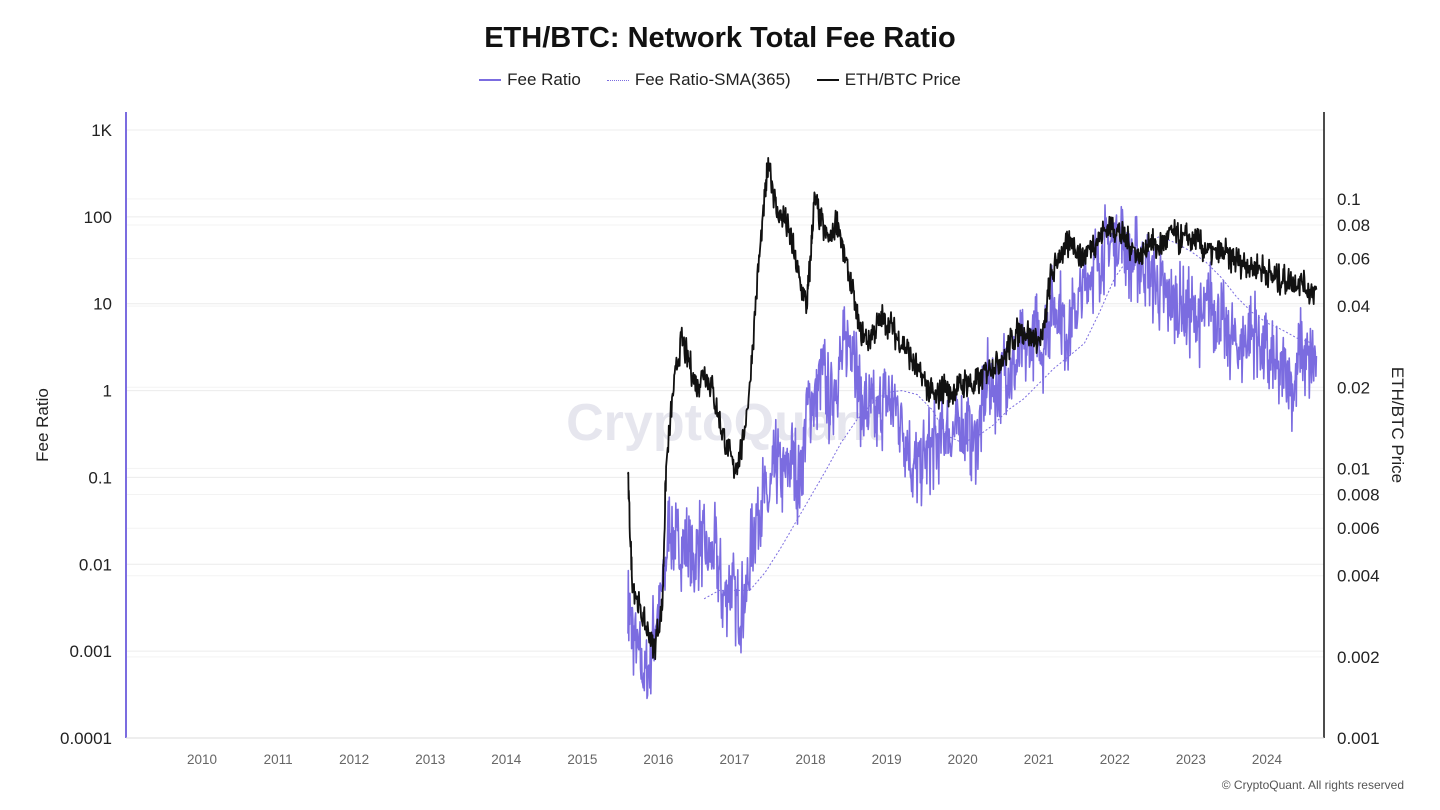 Image resolution: width=1440 pixels, height=810 pixels. Describe the element at coordinates (95, 564) in the screenshot. I see `left-tick-label: 0.01` at that location.